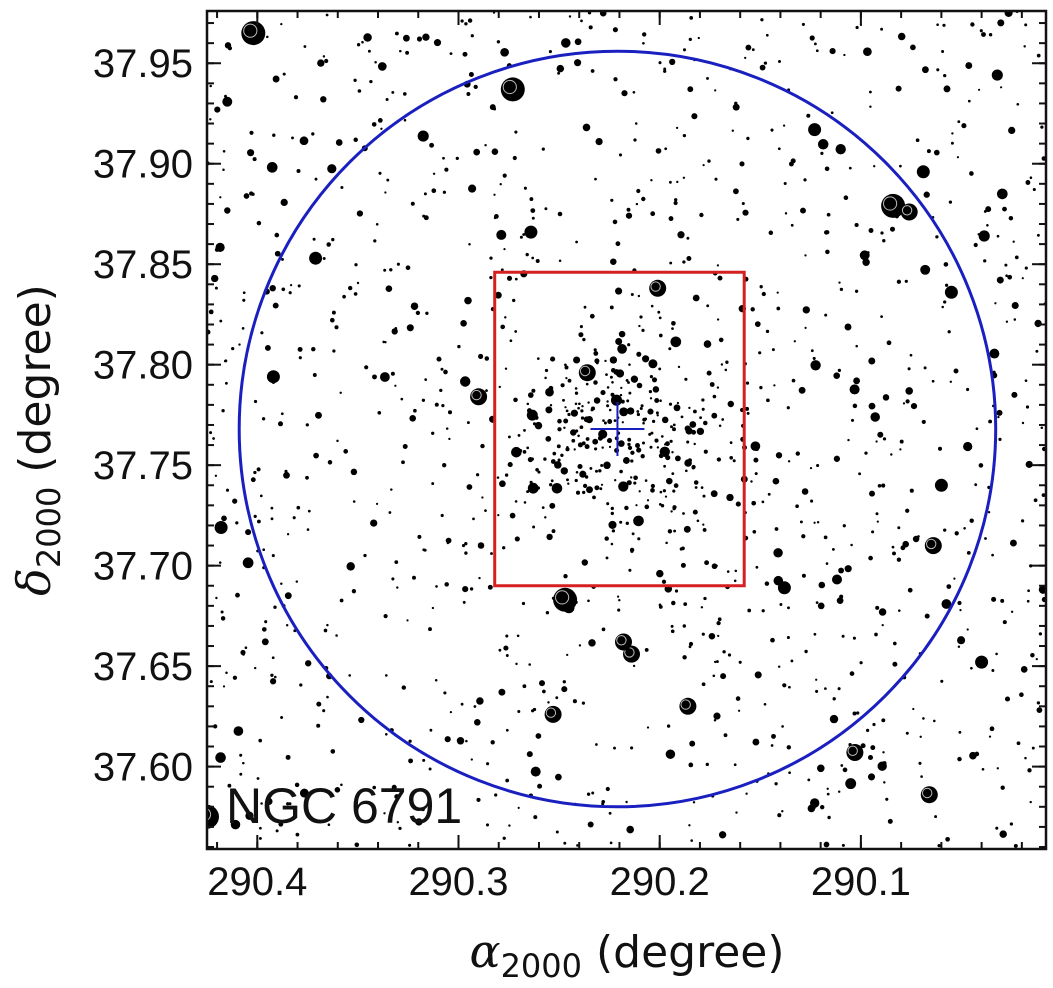 The width and height of the screenshot is (1053, 988). What do you see at coordinates (458, 882) in the screenshot?
I see `x-tick-label: 290.3` at bounding box center [458, 882].